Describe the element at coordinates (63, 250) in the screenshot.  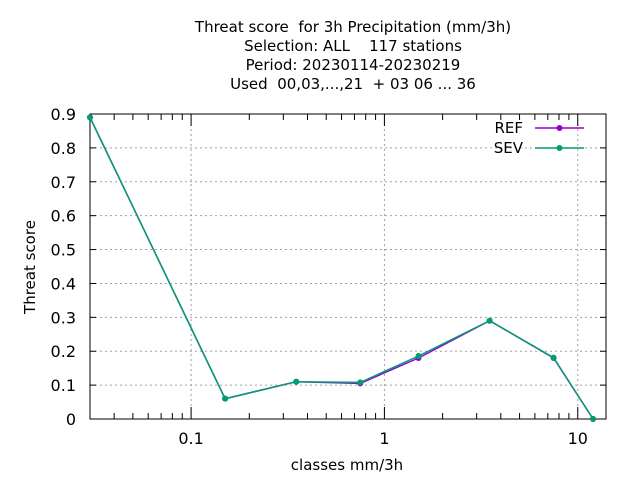
I see `y-tick-label: 0.5` at that location.